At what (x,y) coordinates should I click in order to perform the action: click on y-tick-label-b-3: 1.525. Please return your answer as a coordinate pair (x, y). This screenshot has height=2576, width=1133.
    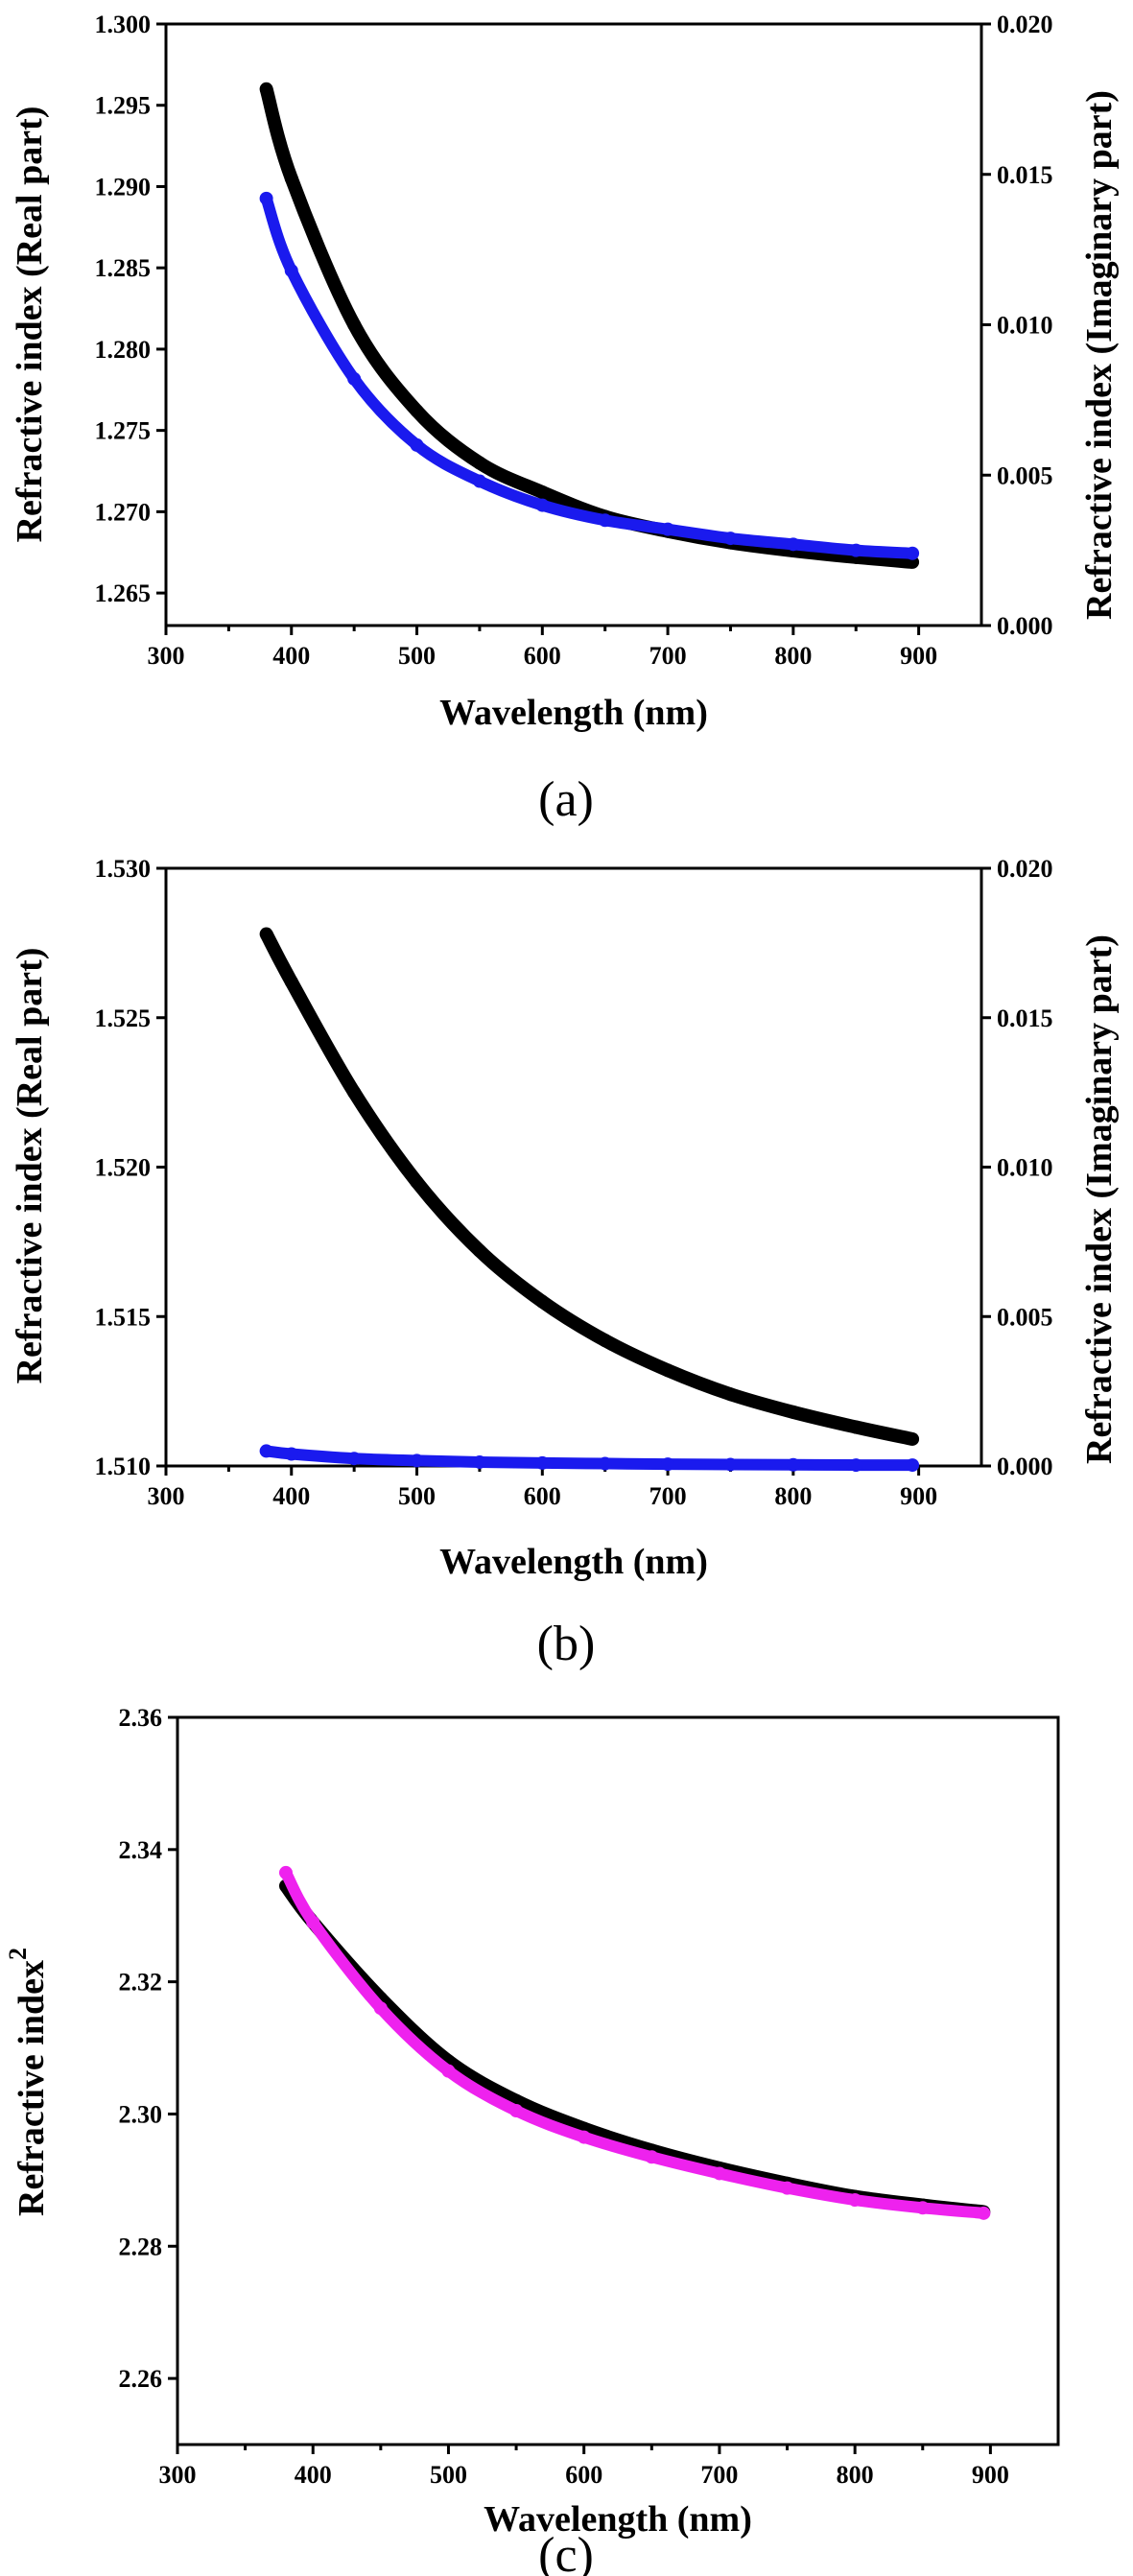
    Looking at the image, I should click on (123, 1018).